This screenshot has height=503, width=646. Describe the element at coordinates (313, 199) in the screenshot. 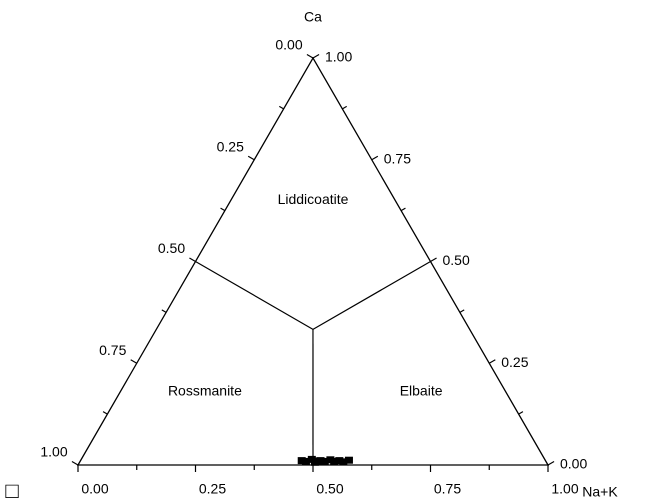

I see `region-label: Liddicoatite` at that location.